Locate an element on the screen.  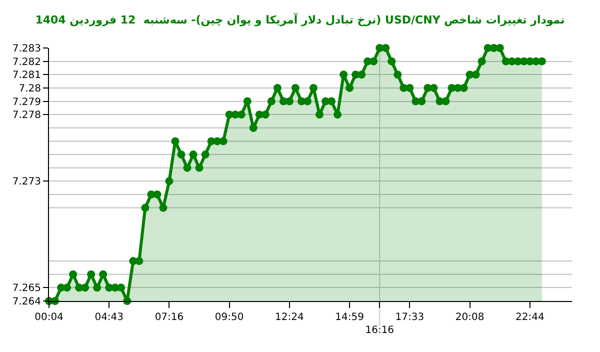
y-tick-label: 7.282 is located at coordinates (26, 62).